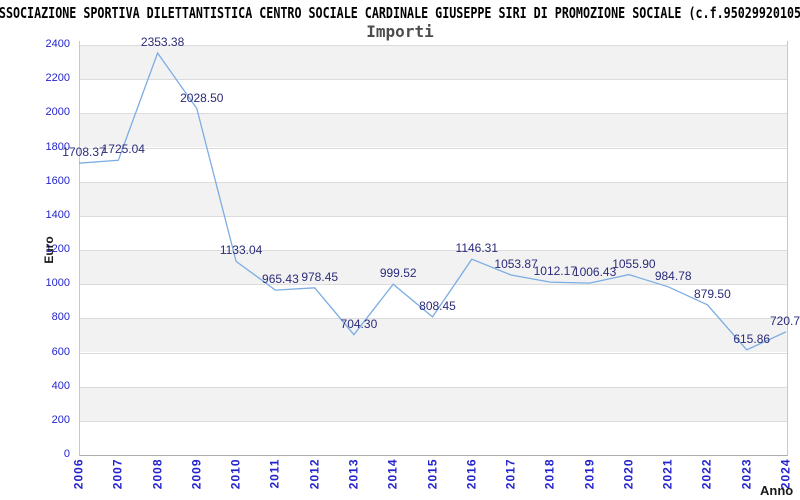  Describe the element at coordinates (57, 180) in the screenshot. I see `y-tick-label: 1600` at that location.